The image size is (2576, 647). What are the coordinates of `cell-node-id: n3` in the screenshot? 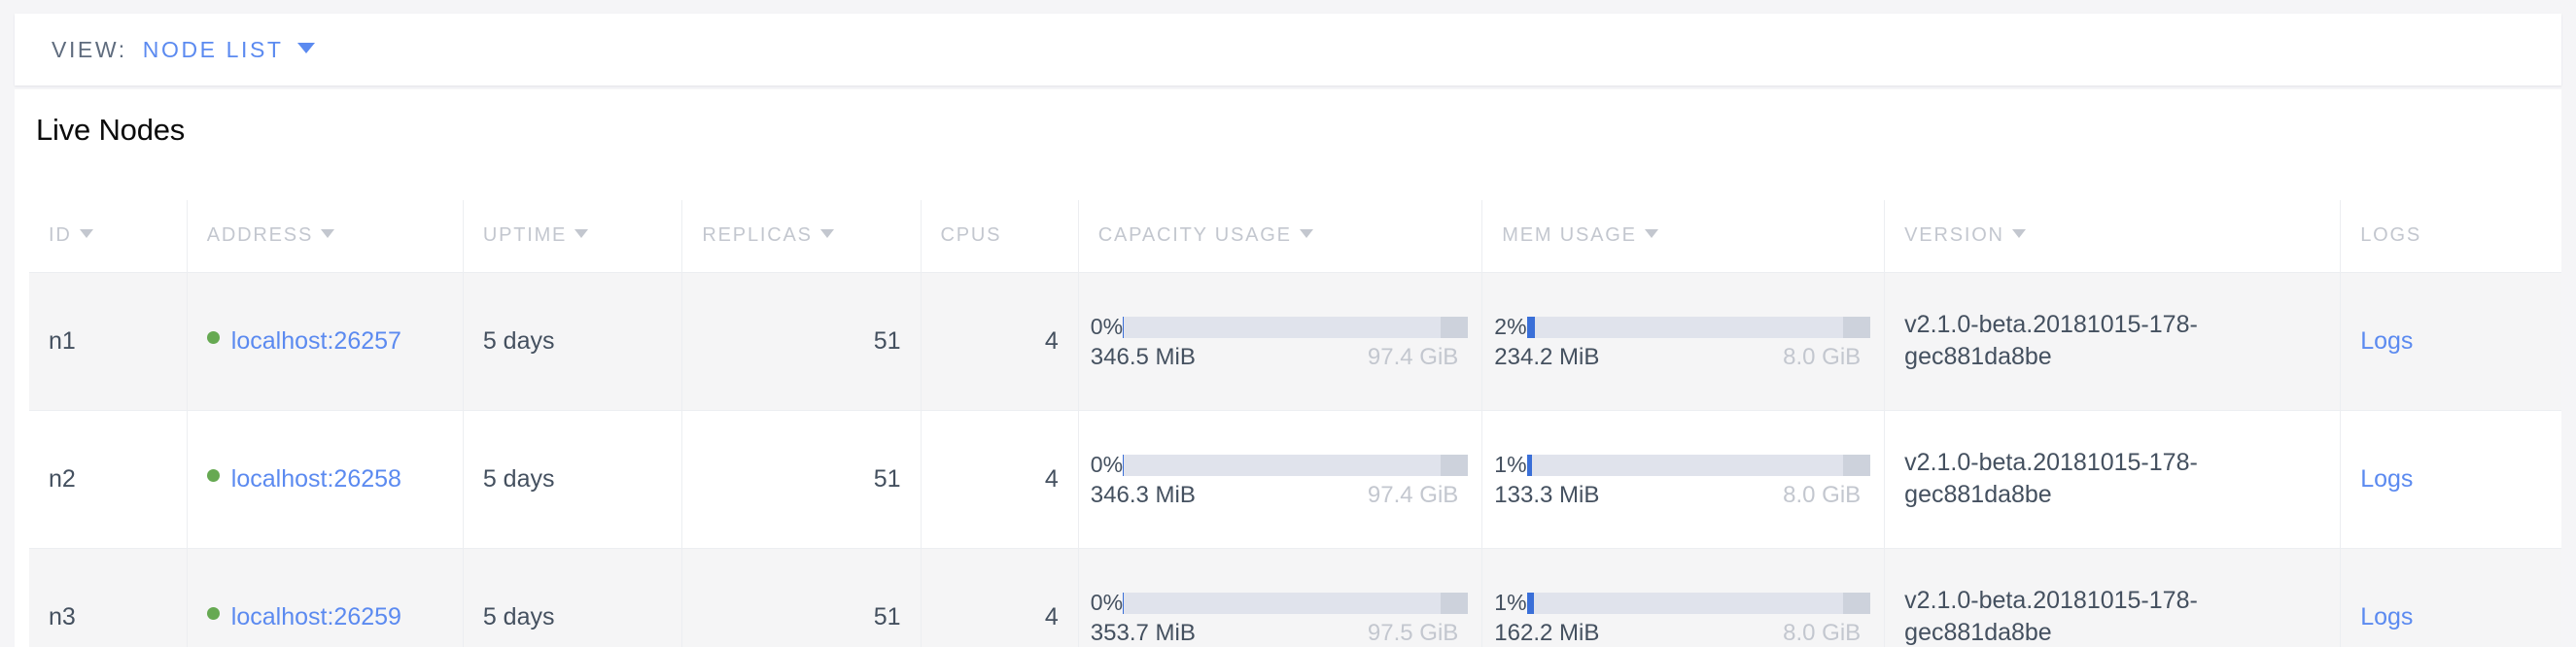 It's located at (108, 597).